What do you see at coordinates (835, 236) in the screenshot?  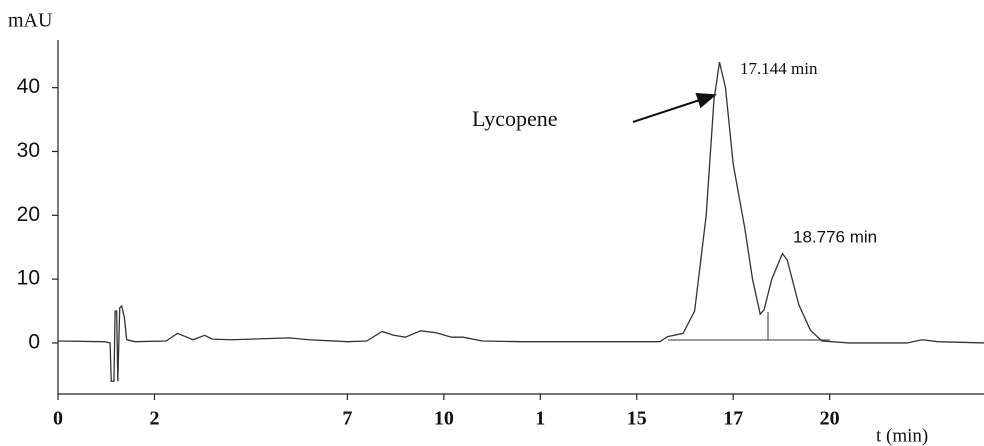 I see `annotation: 18.776 min` at bounding box center [835, 236].